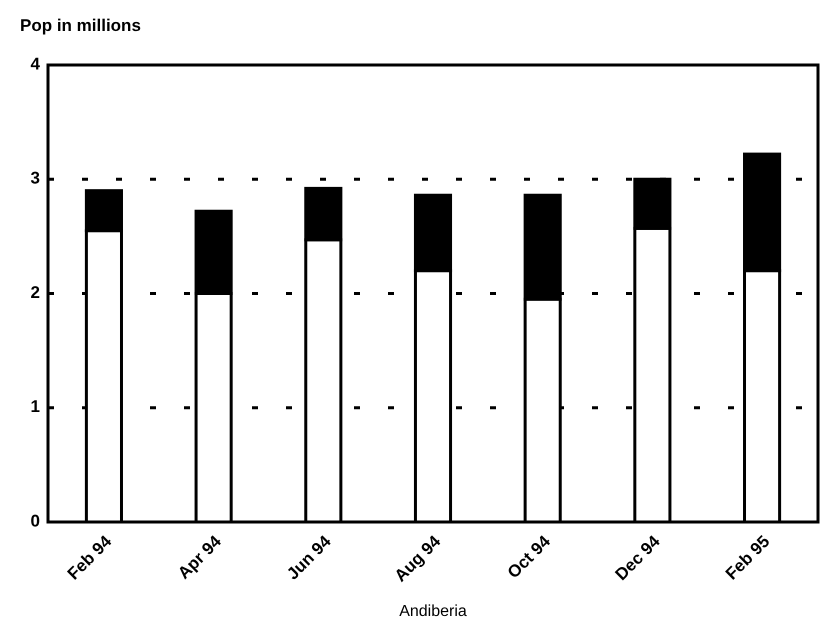 The height and width of the screenshot is (630, 834). What do you see at coordinates (529, 557) in the screenshot?
I see `x-tick-label: Oct 94` at bounding box center [529, 557].